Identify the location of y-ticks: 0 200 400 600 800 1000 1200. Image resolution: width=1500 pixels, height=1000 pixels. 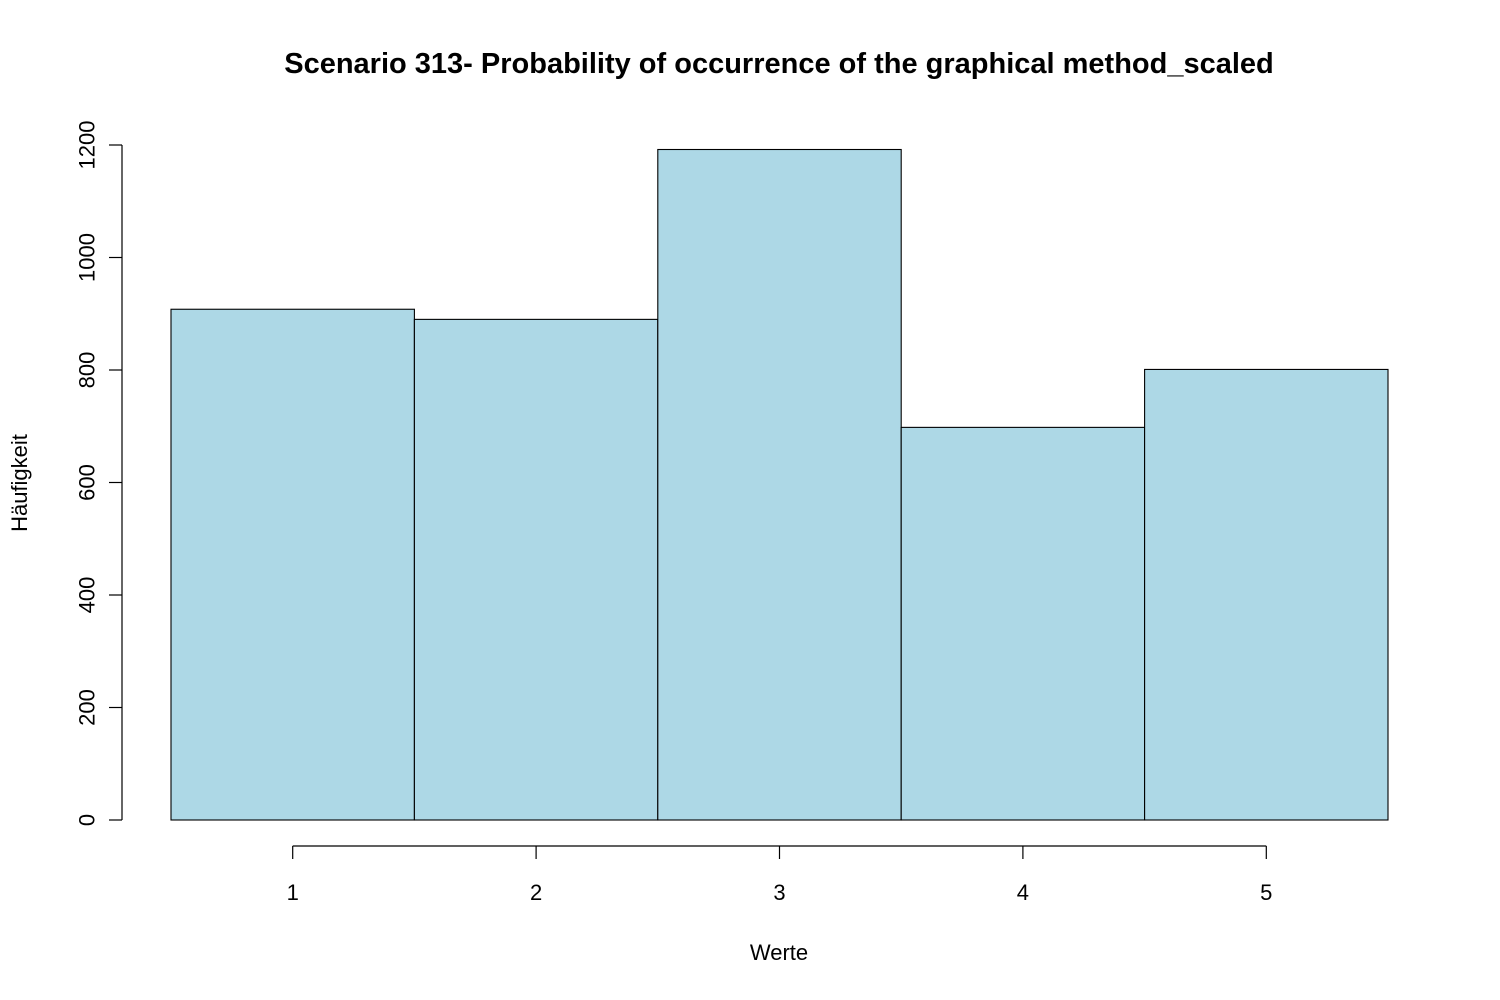
(98, 473).